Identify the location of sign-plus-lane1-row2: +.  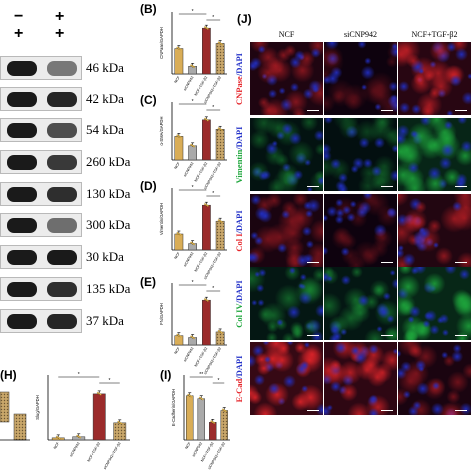
(19, 33).